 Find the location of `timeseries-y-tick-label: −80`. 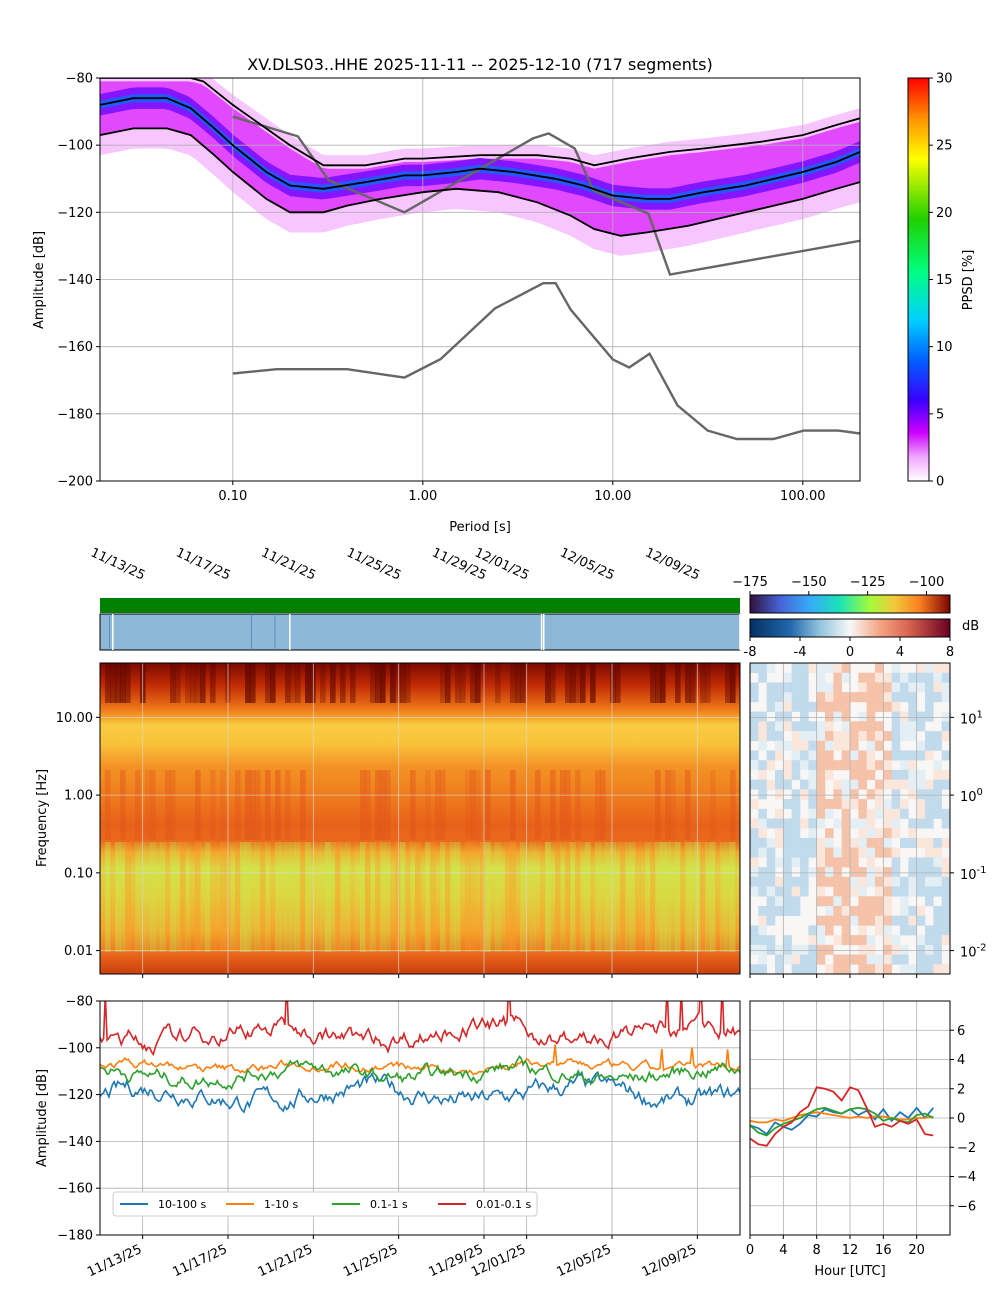

timeseries-y-tick-label: −80 is located at coordinates (79, 1002).